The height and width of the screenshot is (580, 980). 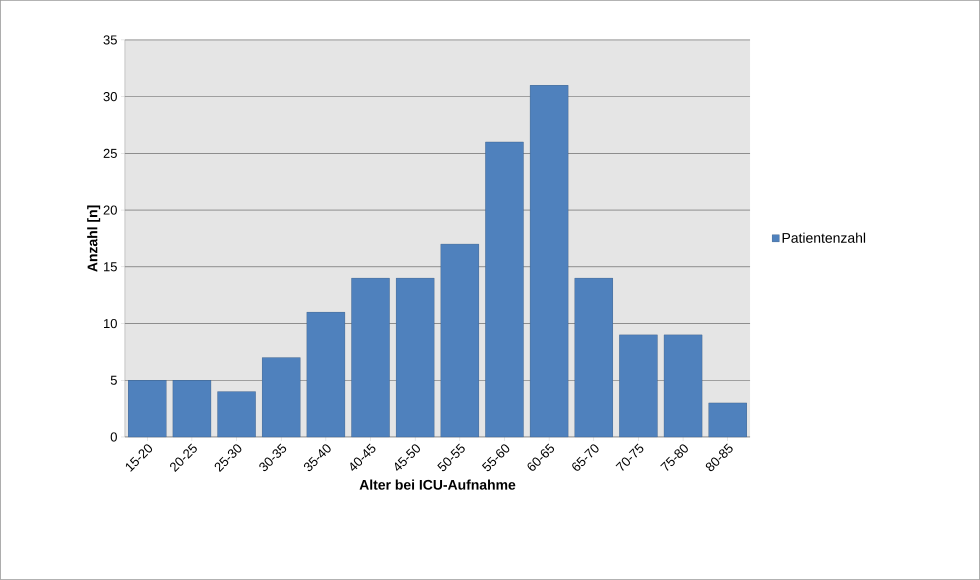 I want to click on y-tick-label: 10, so click(x=110, y=323).